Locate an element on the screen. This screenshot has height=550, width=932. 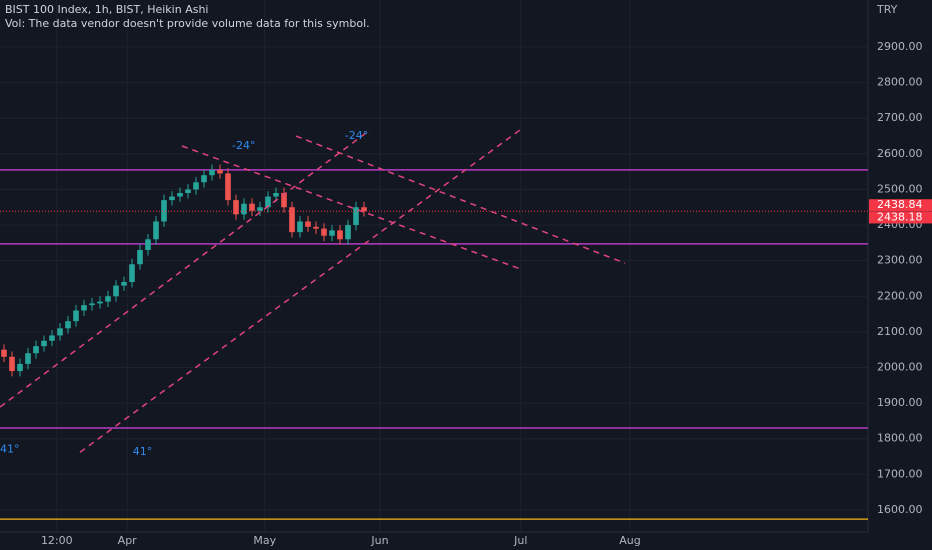
y-tick-label: 2700.00 is located at coordinates (900, 117).